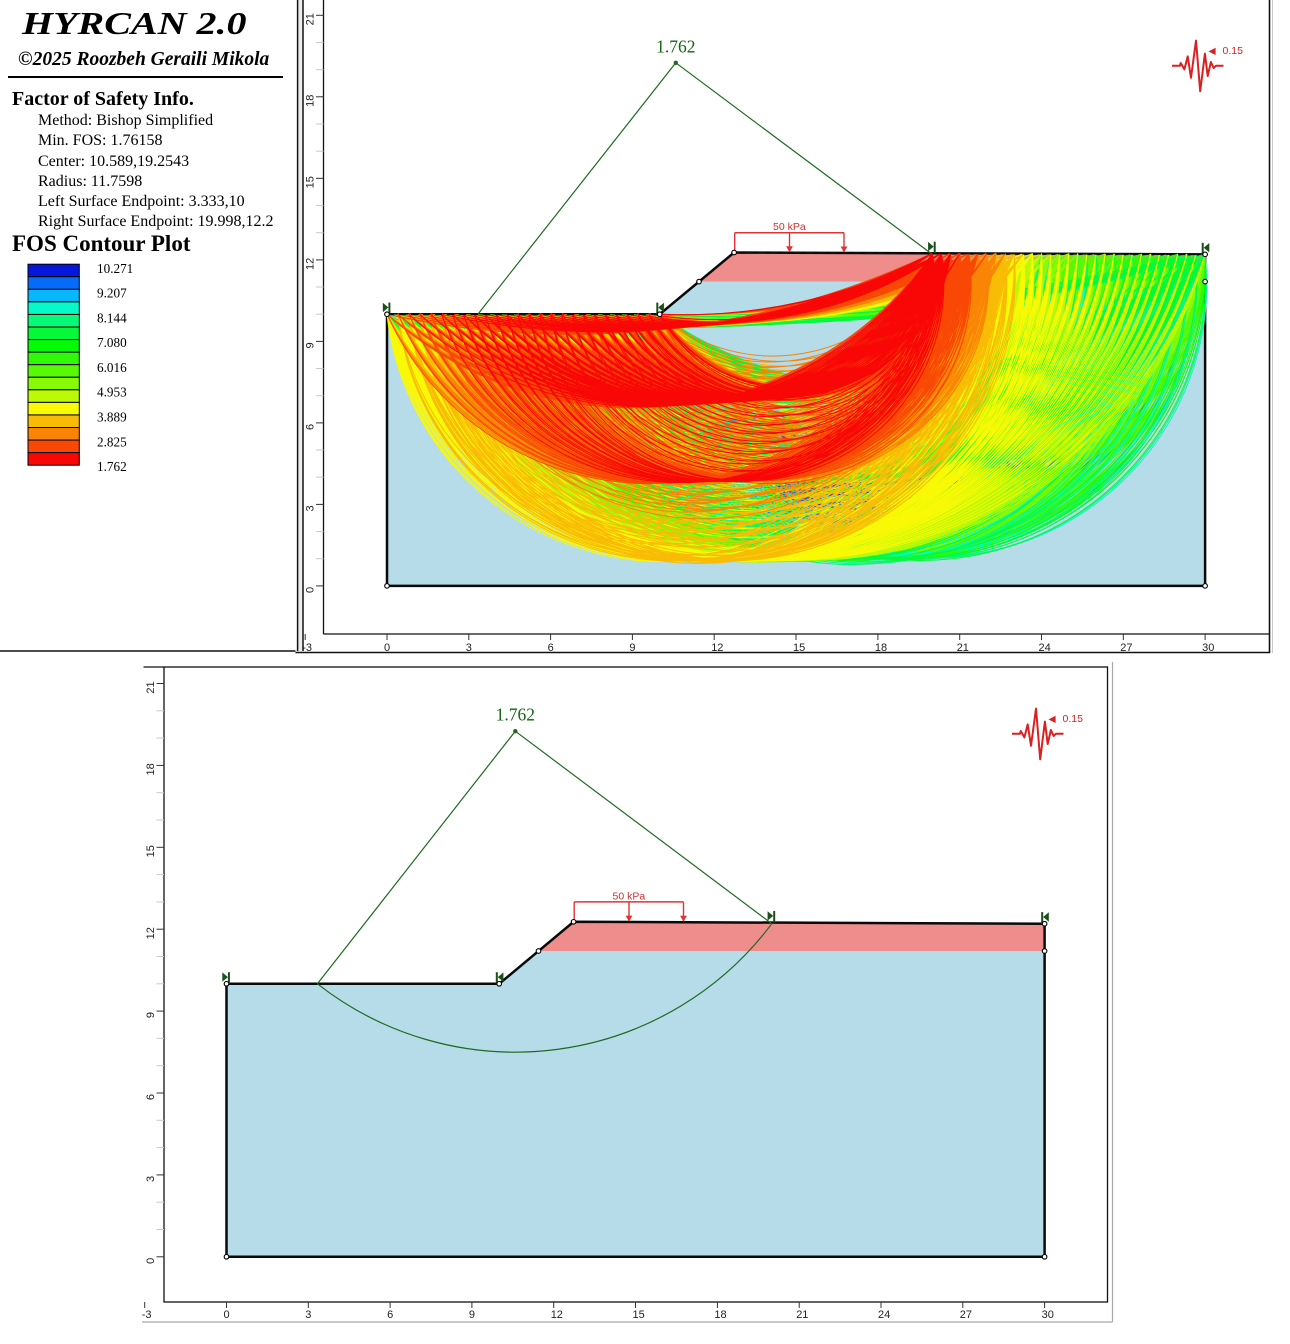 The width and height of the screenshot is (1290, 1344). Describe the element at coordinates (112, 441) in the screenshot. I see `svg-text: 2.825` at that location.